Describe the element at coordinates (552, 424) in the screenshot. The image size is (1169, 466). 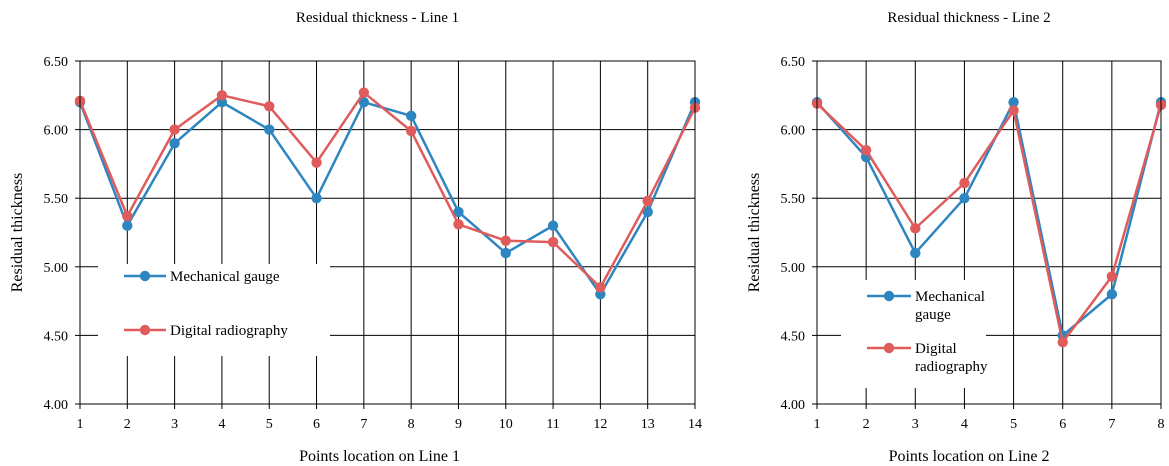
I see `x-tick-label: 11` at that location.